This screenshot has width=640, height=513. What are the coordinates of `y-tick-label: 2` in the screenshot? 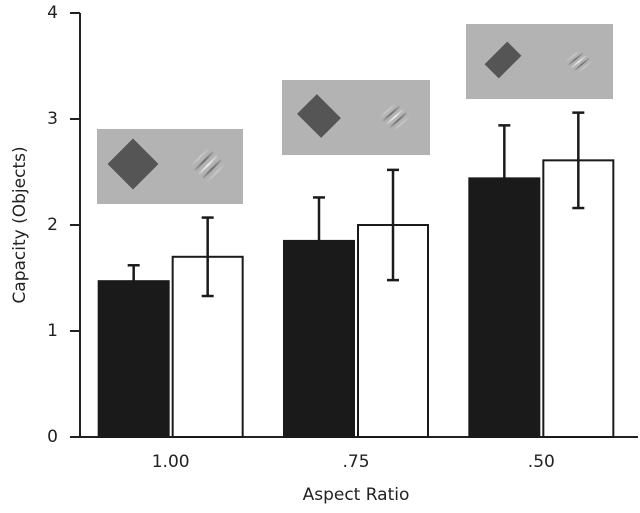 It's located at (52, 225).